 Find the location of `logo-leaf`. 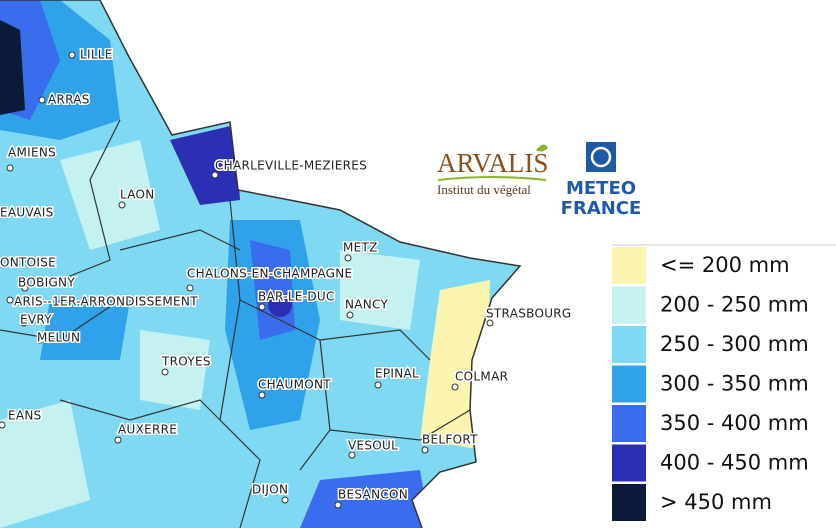

logo-leaf is located at coordinates (542, 148).